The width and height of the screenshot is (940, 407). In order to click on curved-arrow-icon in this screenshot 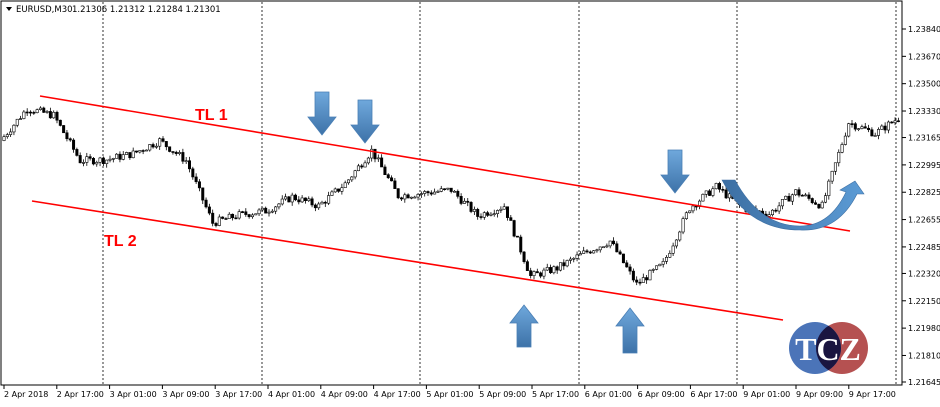, I will do `click(793, 205)`.